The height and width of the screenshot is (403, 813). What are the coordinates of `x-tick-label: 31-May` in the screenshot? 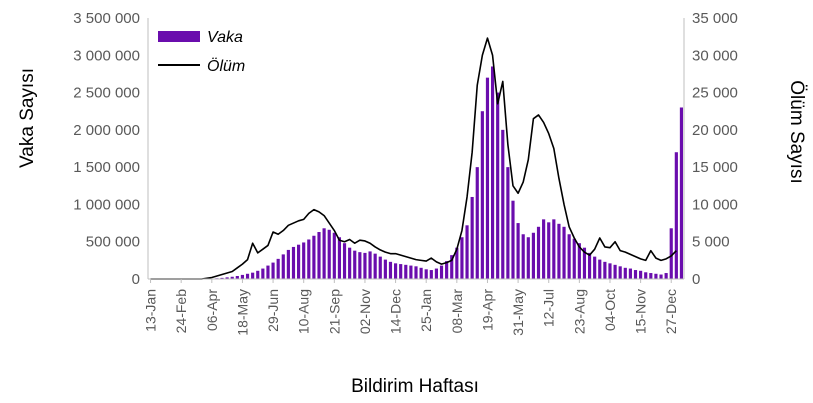 It's located at (518, 312).